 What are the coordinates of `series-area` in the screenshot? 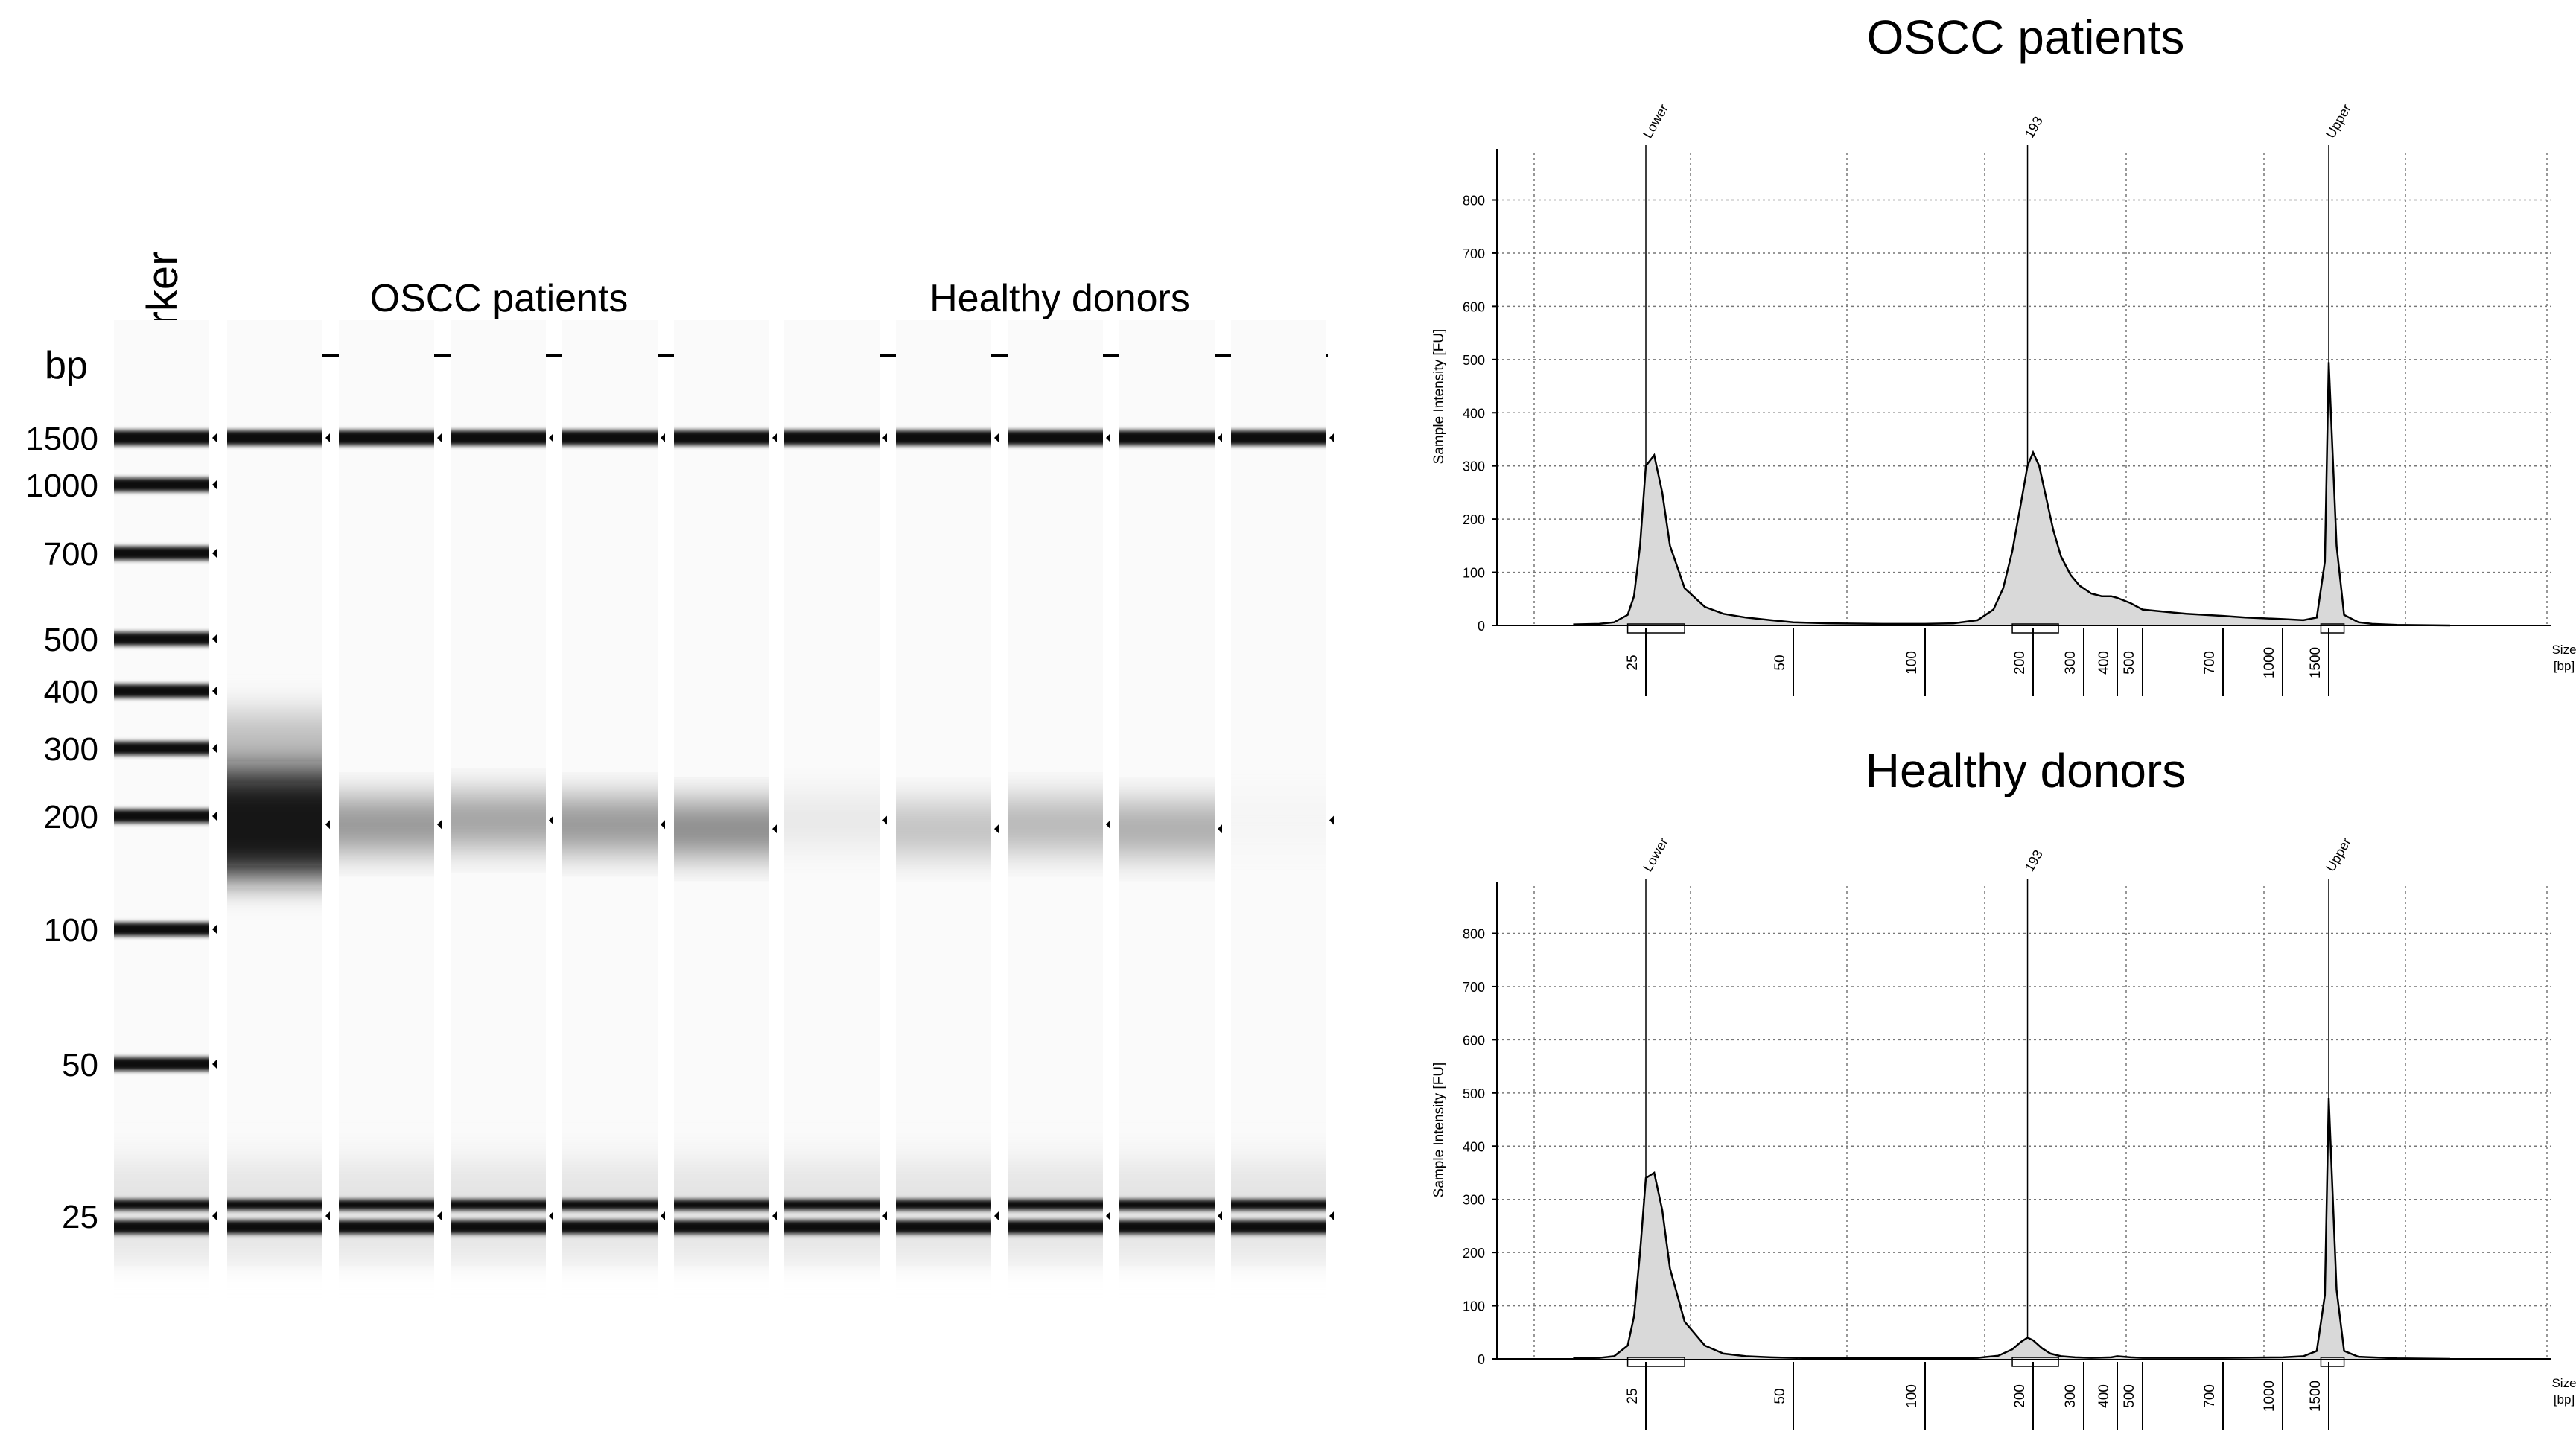 It's located at (2011, 493).